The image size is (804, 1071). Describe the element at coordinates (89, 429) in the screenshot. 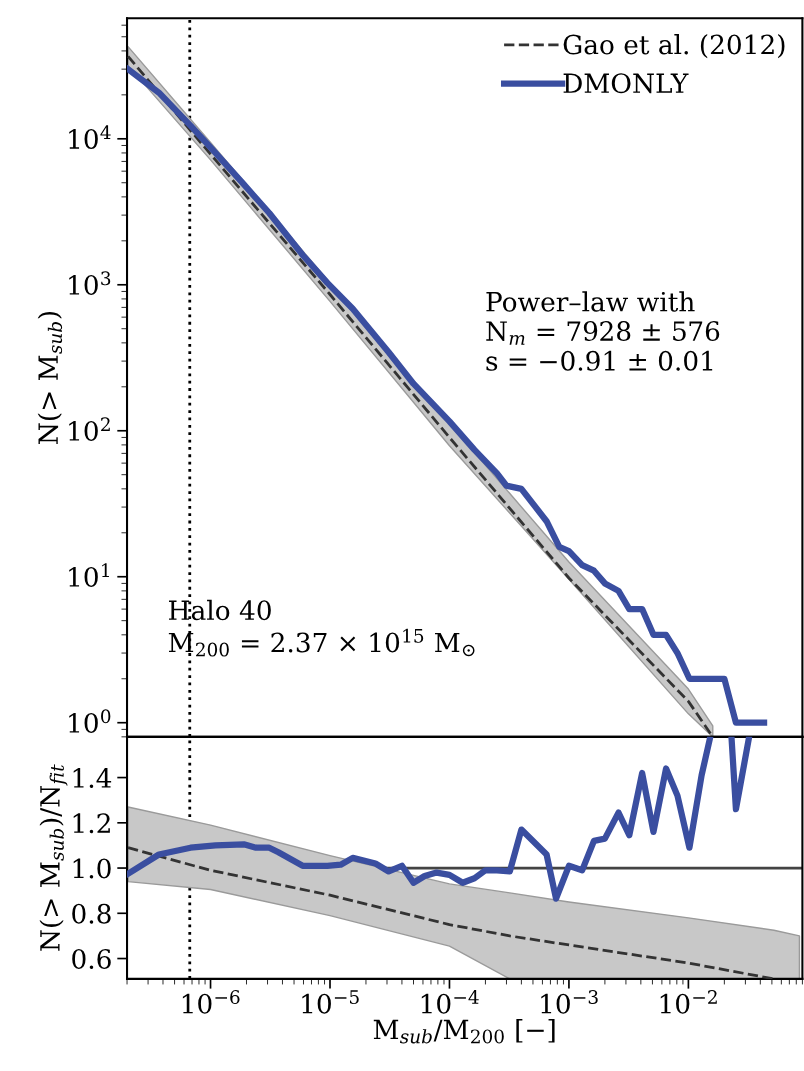

I see `y-tick-label: 10$^{2}$` at that location.